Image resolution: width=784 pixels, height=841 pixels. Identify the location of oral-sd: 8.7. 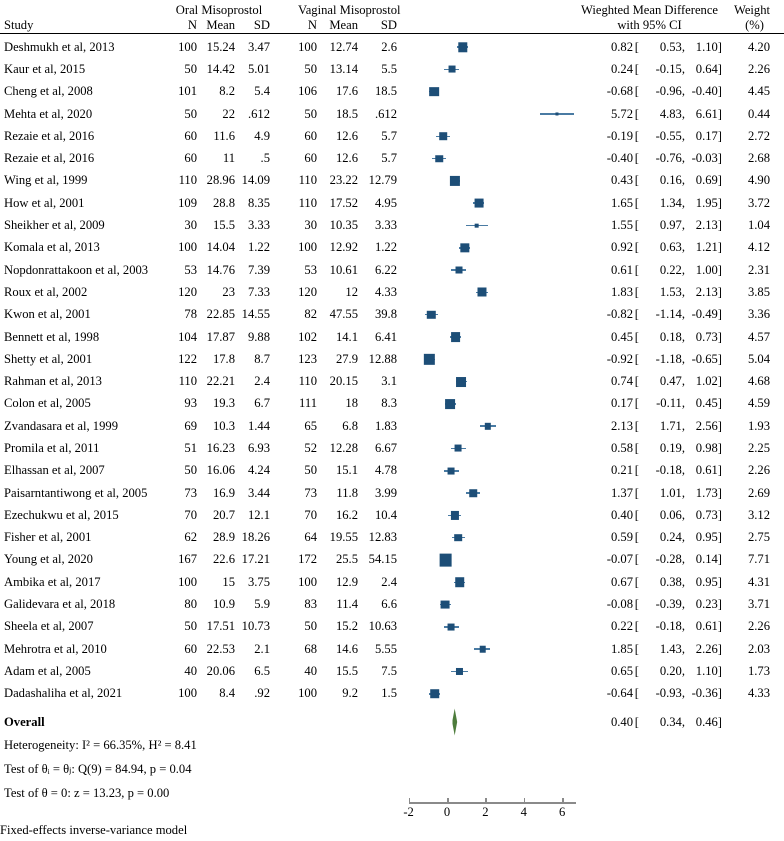
(262, 358).